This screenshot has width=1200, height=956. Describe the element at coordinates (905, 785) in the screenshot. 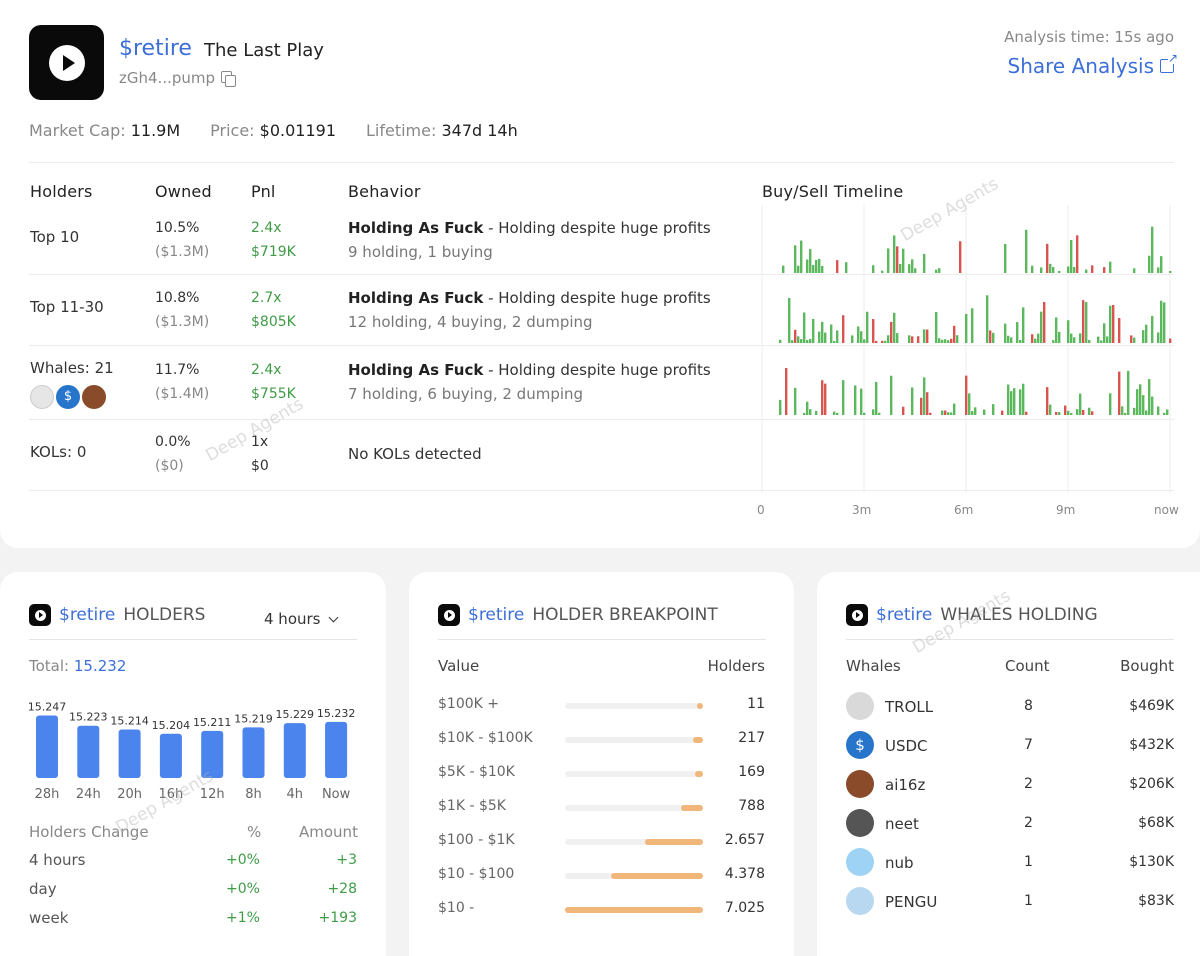

I see `whale-name: ai16z` at that location.